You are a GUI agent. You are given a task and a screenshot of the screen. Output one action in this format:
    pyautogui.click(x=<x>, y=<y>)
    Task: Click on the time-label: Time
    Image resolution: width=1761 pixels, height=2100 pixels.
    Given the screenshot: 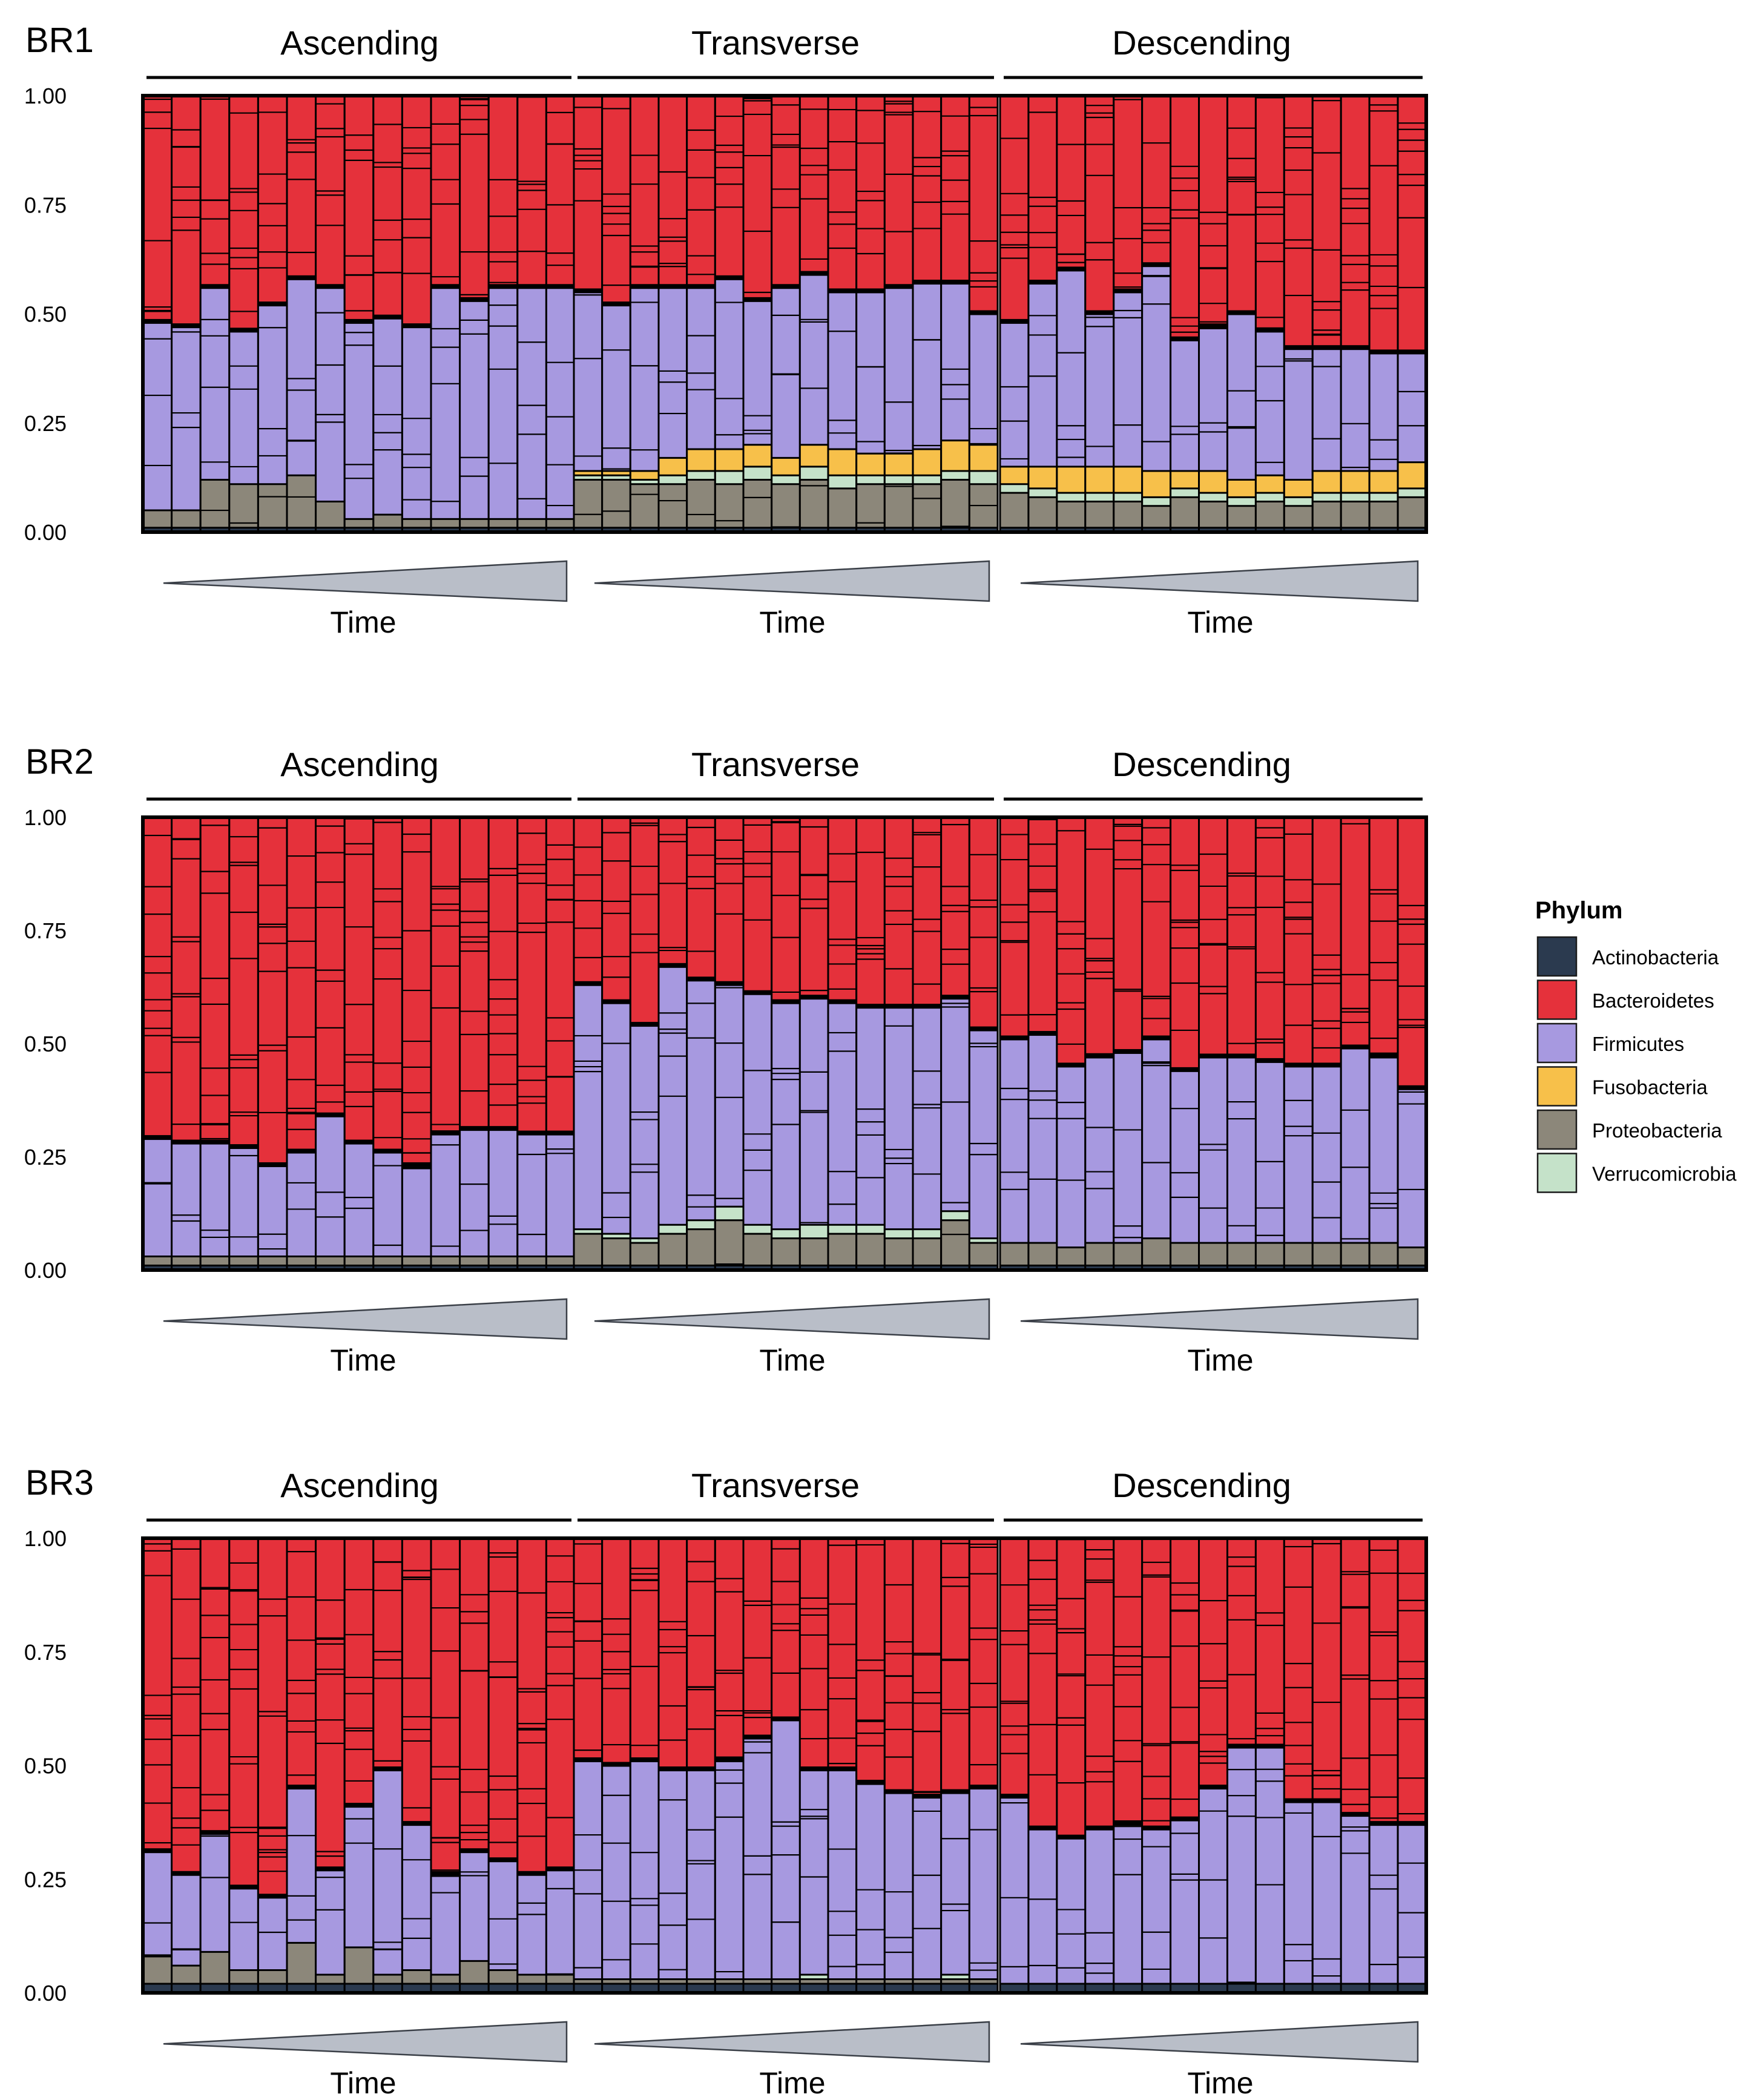 What is the action you would take?
    pyautogui.click(x=363, y=622)
    